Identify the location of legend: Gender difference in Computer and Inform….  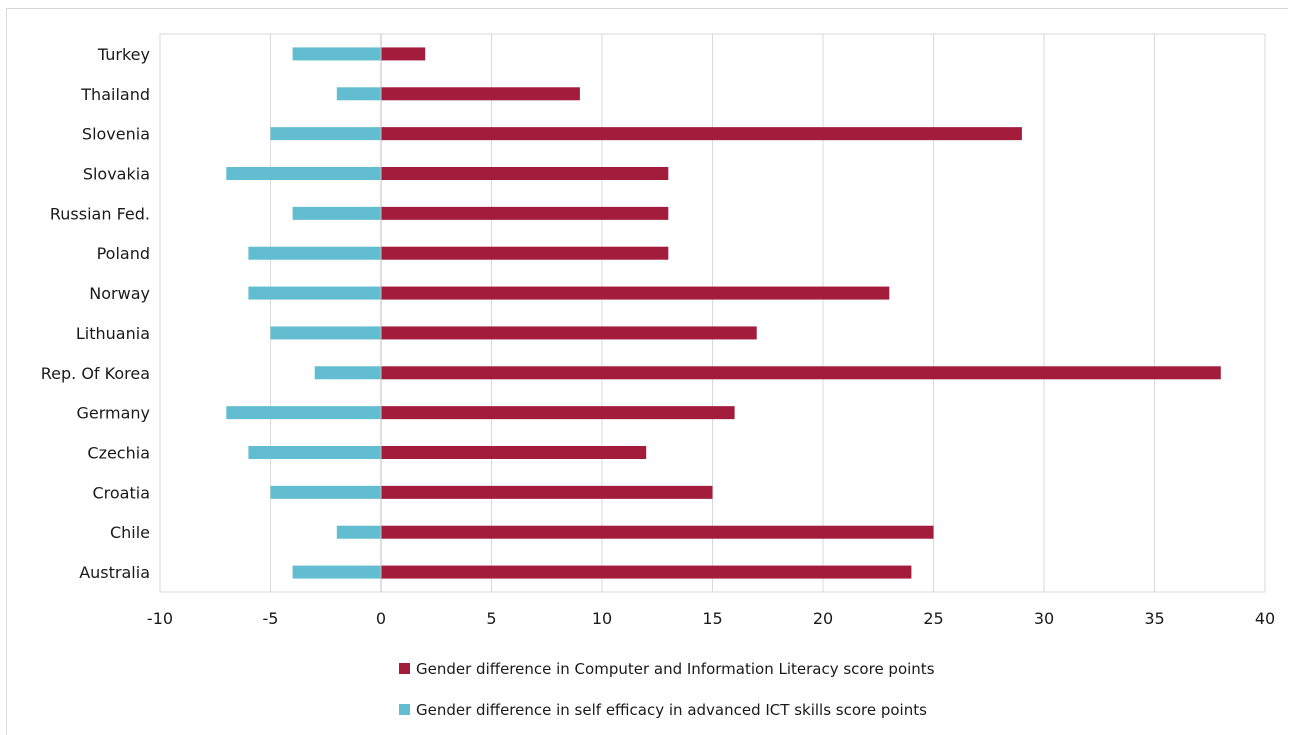
(667, 689).